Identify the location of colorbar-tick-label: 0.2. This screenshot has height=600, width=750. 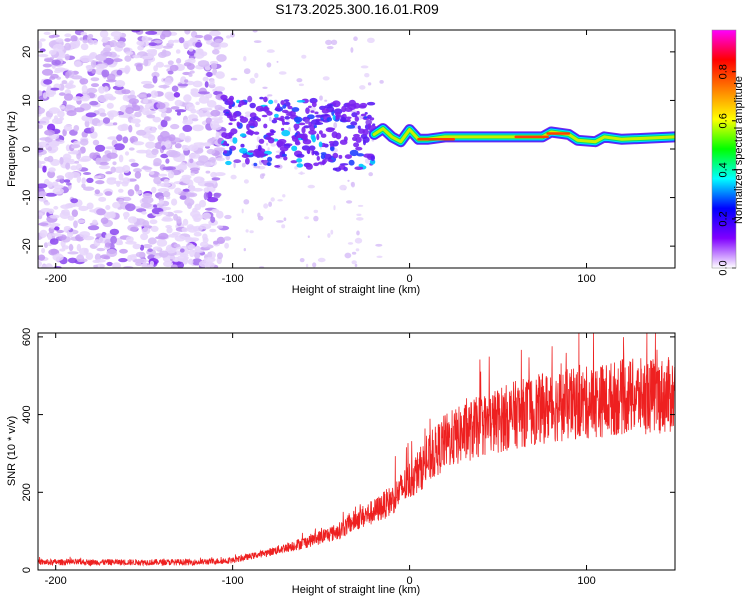
(723, 218).